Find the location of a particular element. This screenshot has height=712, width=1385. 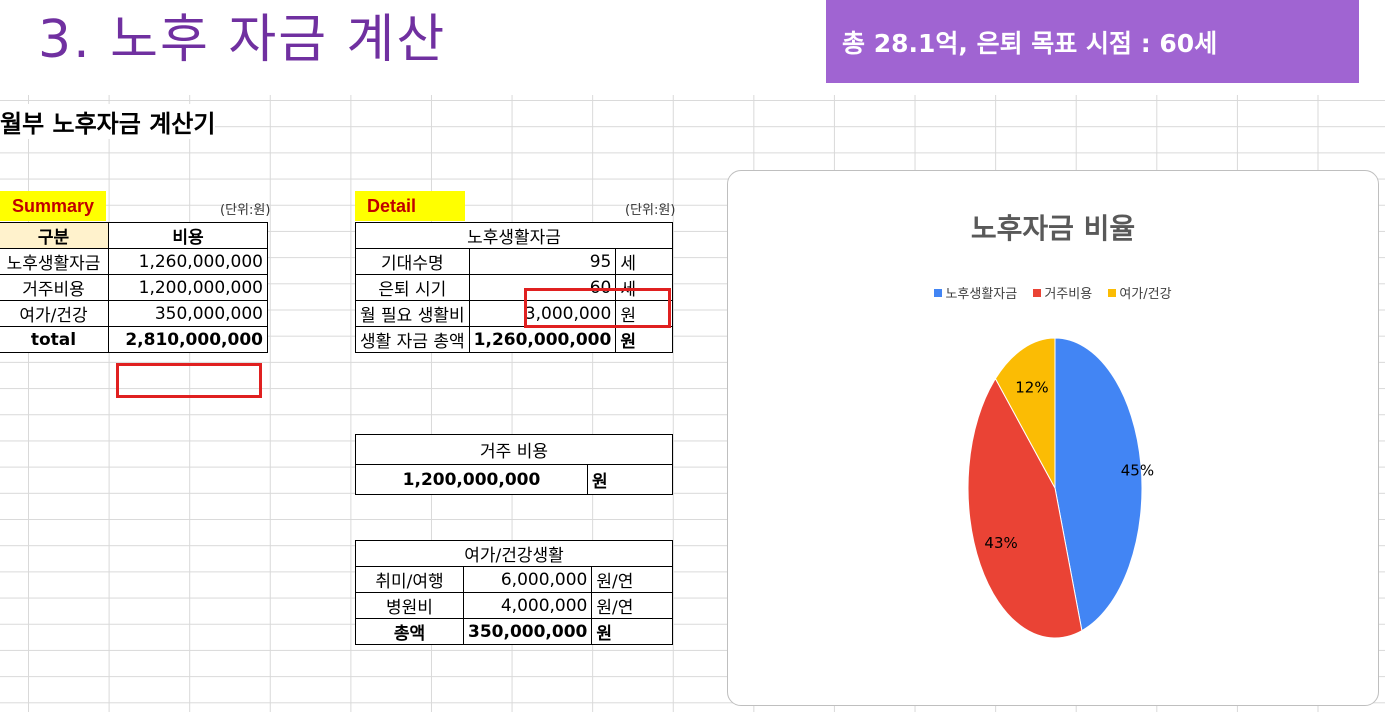

table-row: 여가/건강 350,000,000 is located at coordinates (134, 313).